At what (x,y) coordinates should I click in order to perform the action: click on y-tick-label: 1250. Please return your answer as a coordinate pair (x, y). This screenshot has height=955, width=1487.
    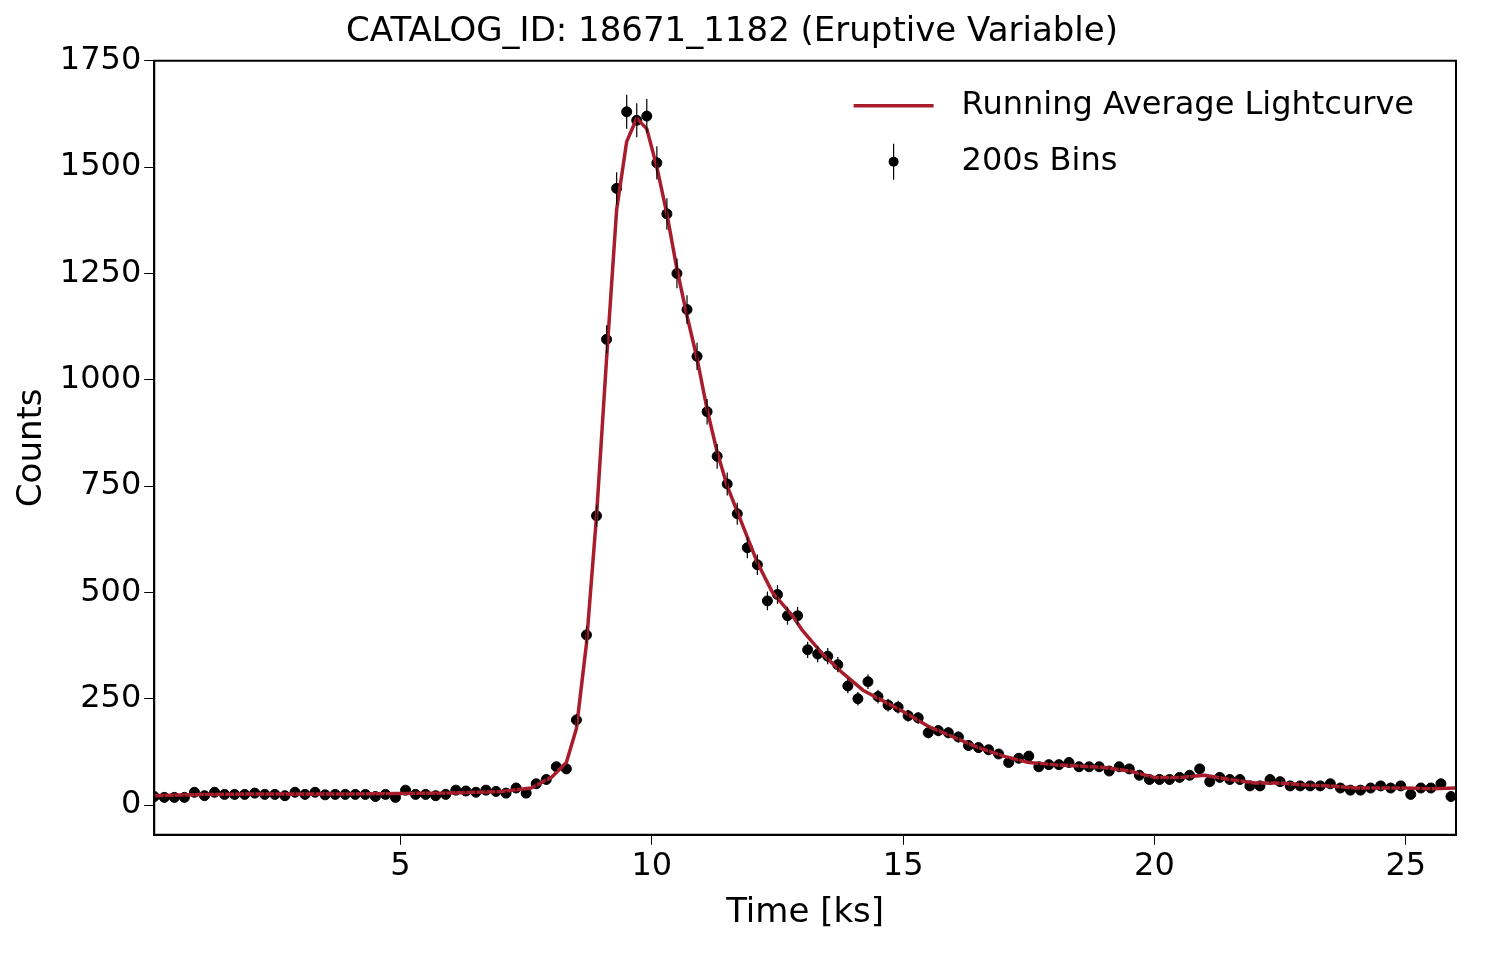
    Looking at the image, I should click on (100, 270).